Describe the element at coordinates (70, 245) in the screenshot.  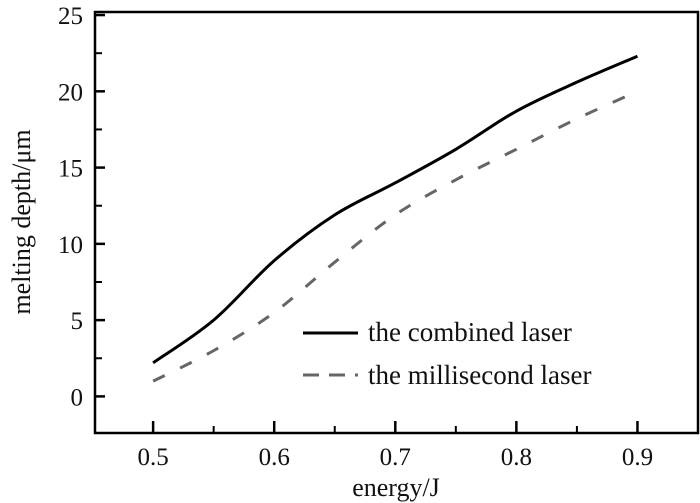
I see `y-tick-label: 10` at that location.